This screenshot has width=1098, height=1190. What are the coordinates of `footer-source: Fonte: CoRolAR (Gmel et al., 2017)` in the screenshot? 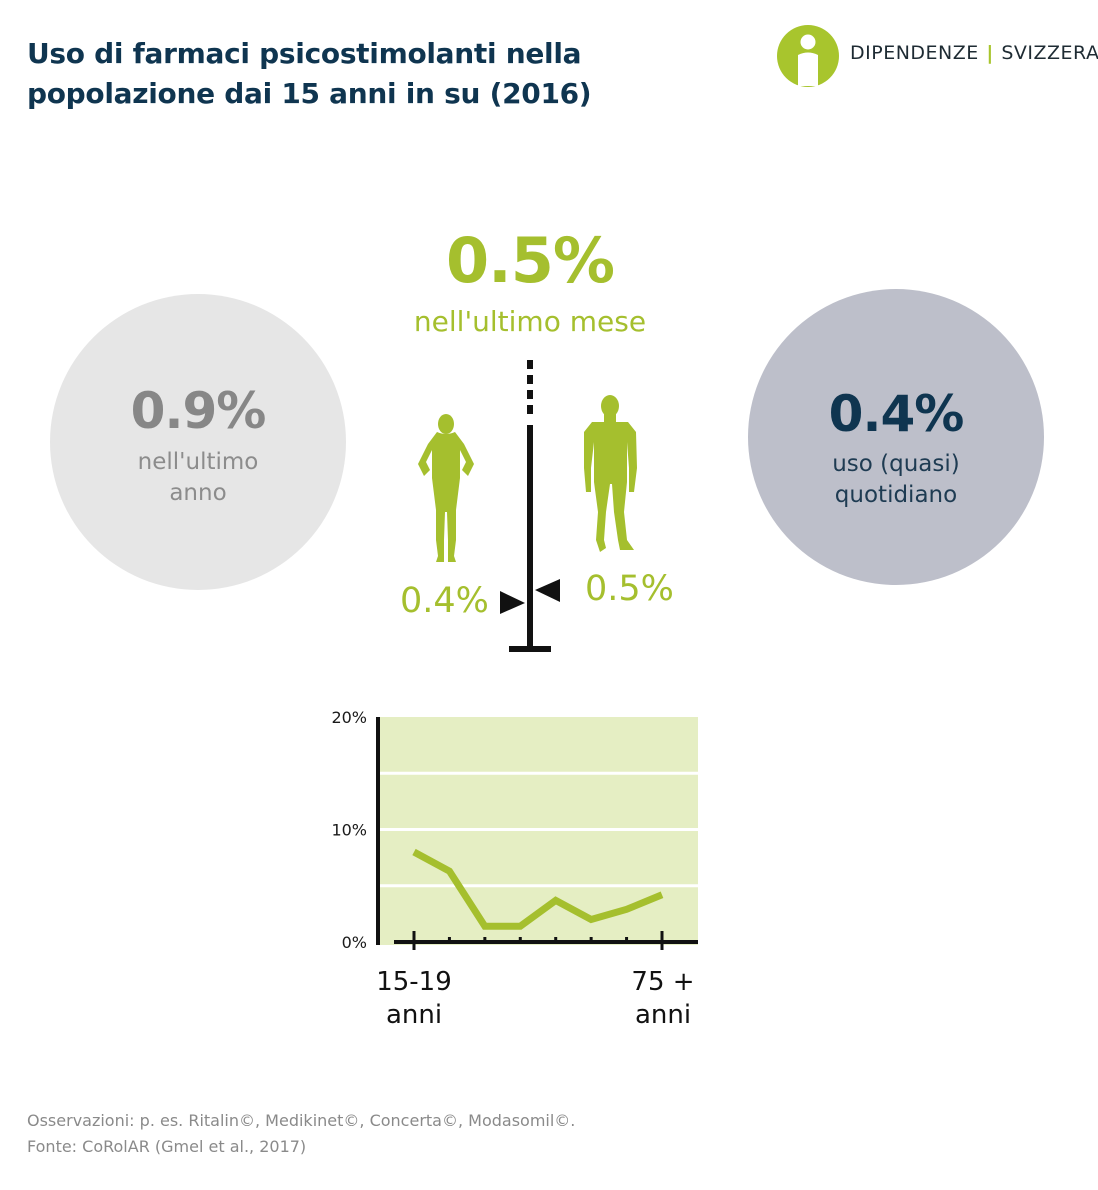 It's located at (167, 1146).